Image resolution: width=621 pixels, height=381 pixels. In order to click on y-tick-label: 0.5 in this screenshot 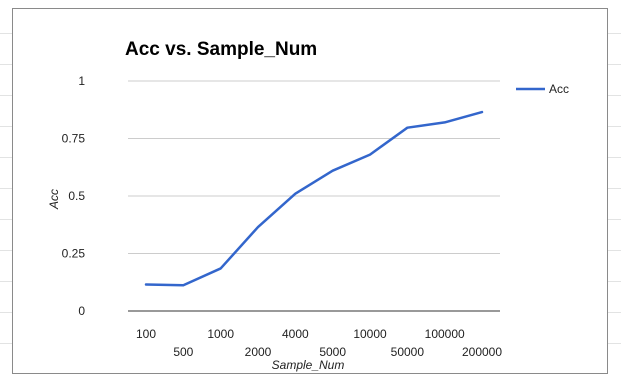, I will do `click(76, 196)`.